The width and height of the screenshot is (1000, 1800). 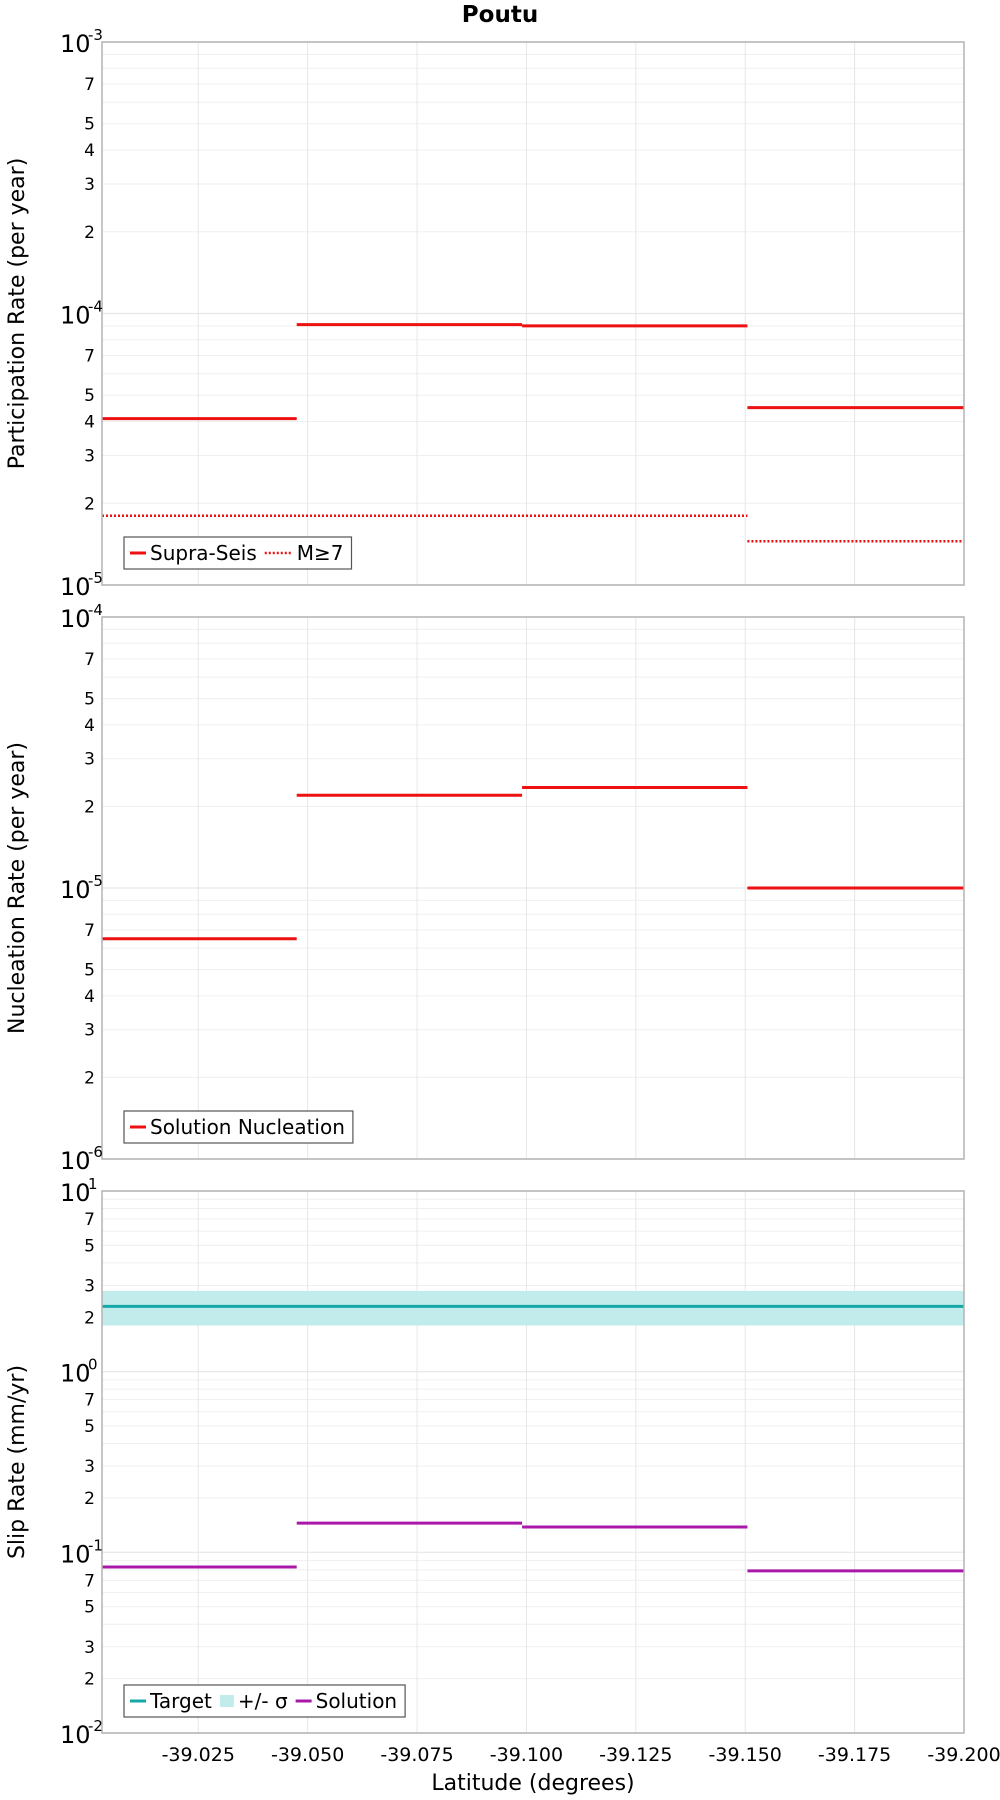 I want to click on x-axis-label: Latitude (degrees), so click(x=532, y=1783).